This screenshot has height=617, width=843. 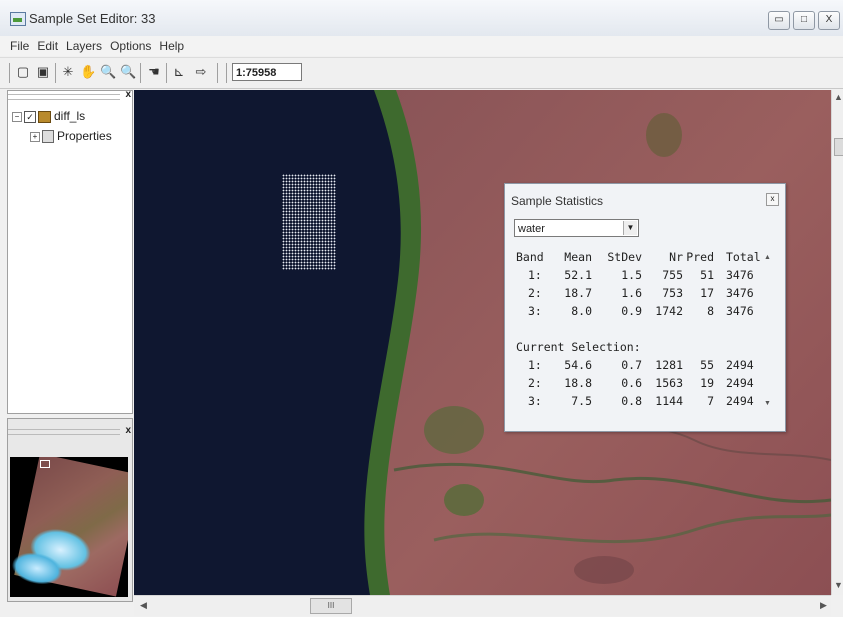 I want to click on statistics-header-row: Band Mean StDev Nr Pred Total, so click(x=637, y=258).